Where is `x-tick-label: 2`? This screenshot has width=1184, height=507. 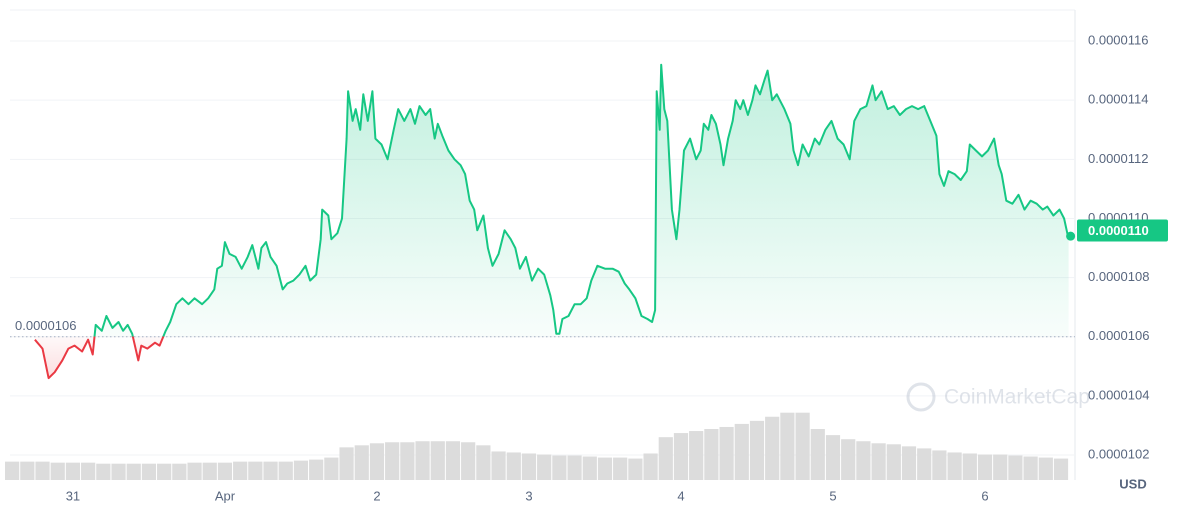 x-tick-label: 2 is located at coordinates (376, 495).